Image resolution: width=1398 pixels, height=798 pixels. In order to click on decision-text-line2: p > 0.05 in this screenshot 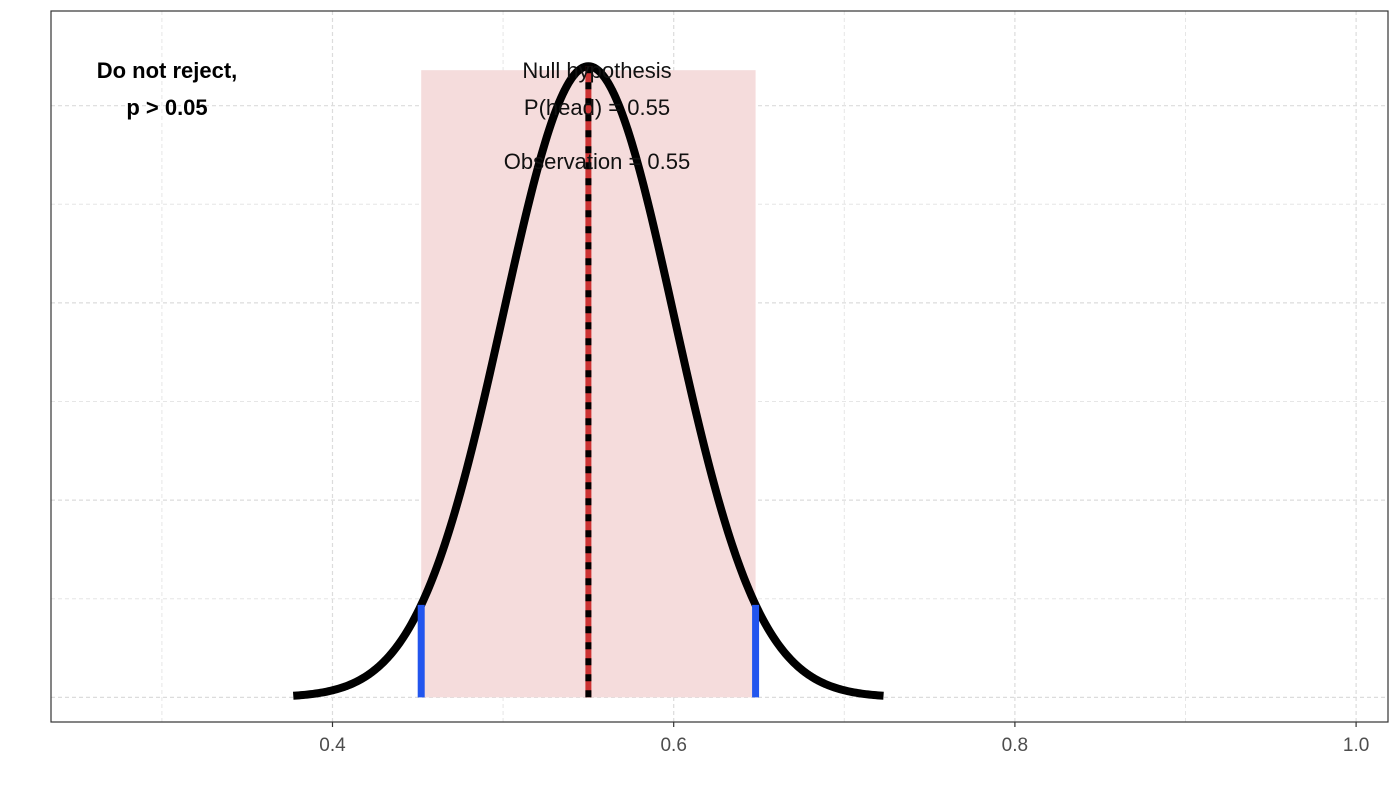, I will do `click(166, 107)`.